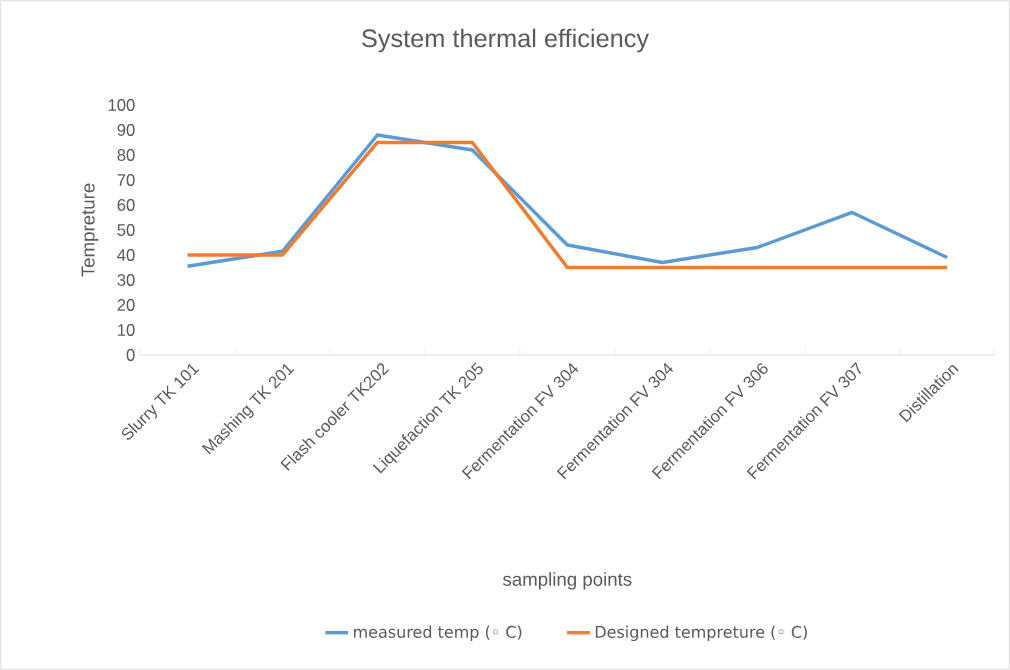 This screenshot has height=670, width=1010. I want to click on chart-title: System thermal efficiency, so click(506, 40).